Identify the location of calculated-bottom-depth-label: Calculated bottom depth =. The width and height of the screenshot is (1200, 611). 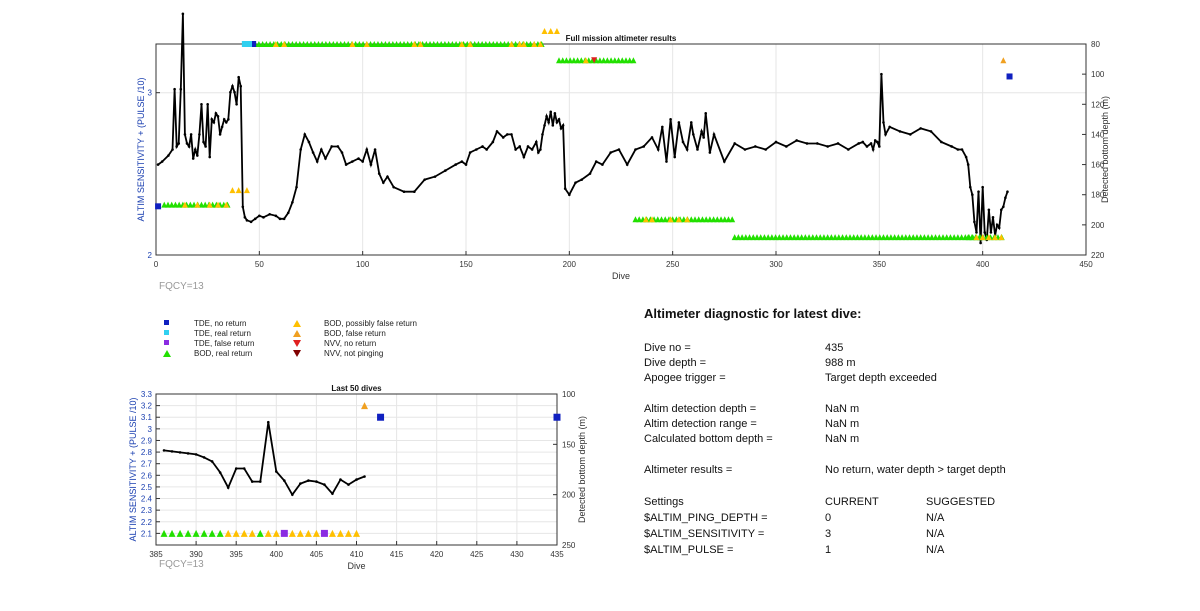
(708, 439).